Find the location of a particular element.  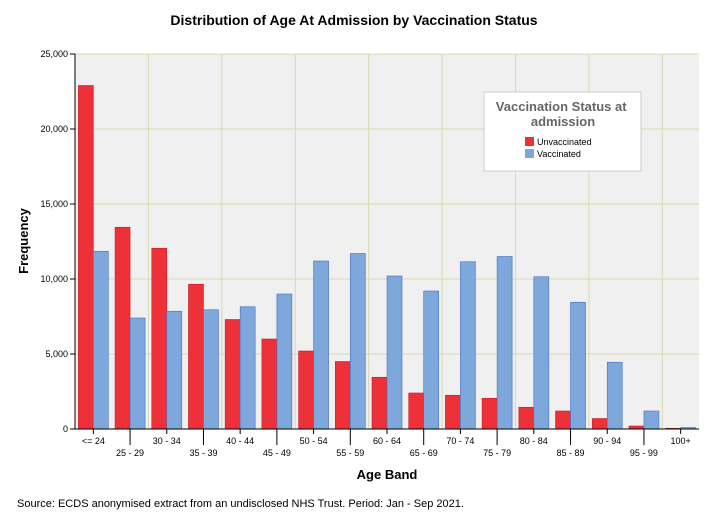

x-tick-label: 85 - 89 is located at coordinates (571, 453).